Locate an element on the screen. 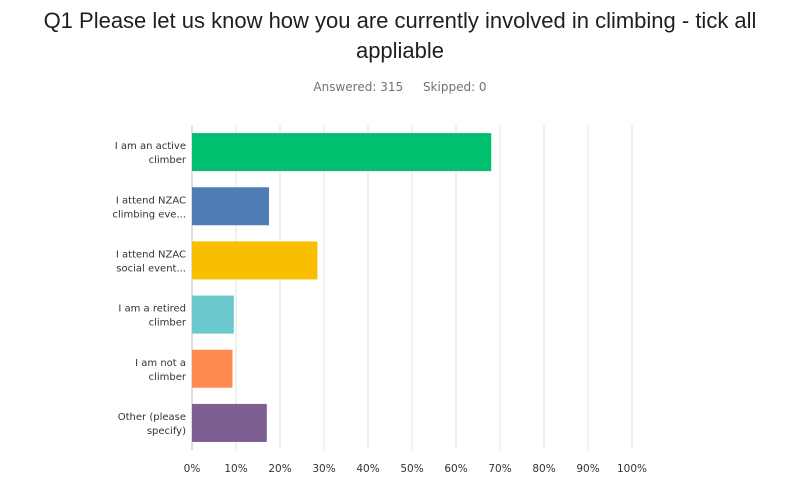 The height and width of the screenshot is (504, 800). x-tick-label: 0% is located at coordinates (192, 469).